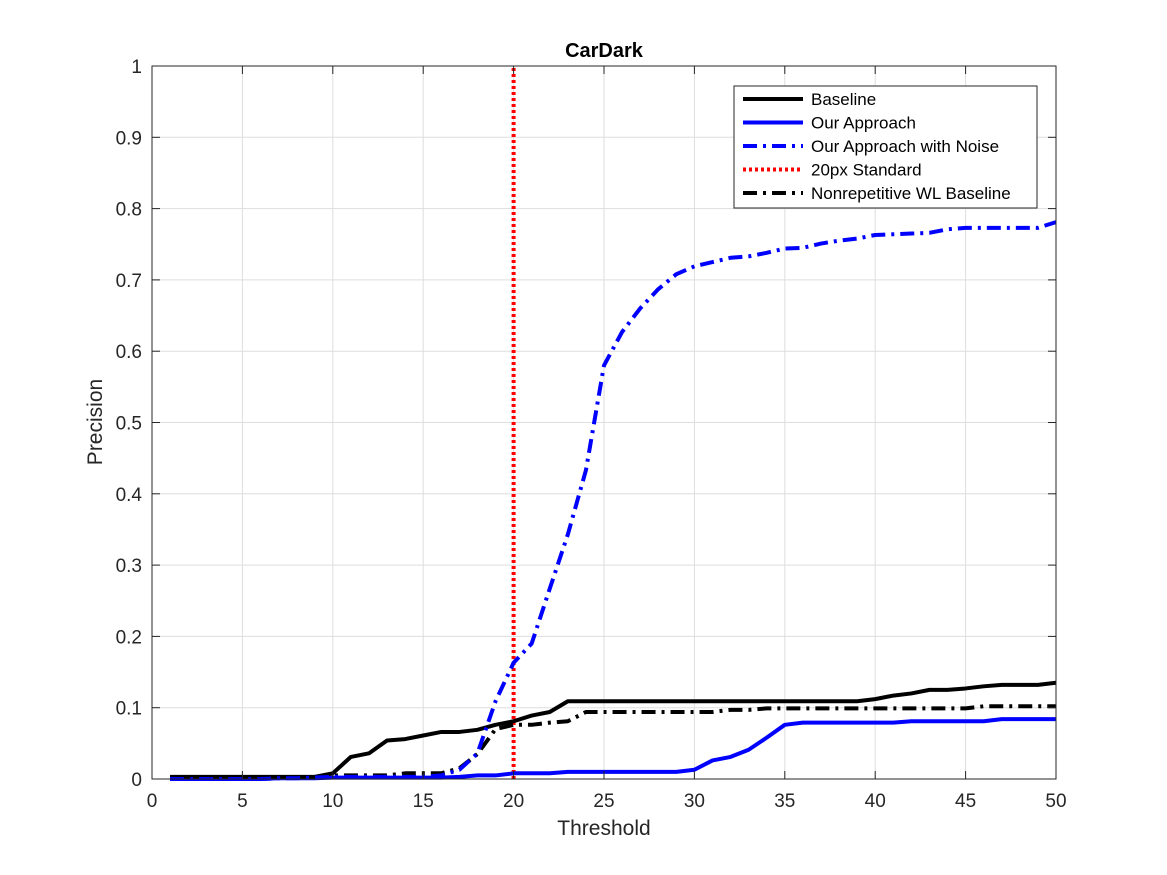 The width and height of the screenshot is (1167, 875). Describe the element at coordinates (863, 123) in the screenshot. I see `legend-label: Our Approach` at that location.